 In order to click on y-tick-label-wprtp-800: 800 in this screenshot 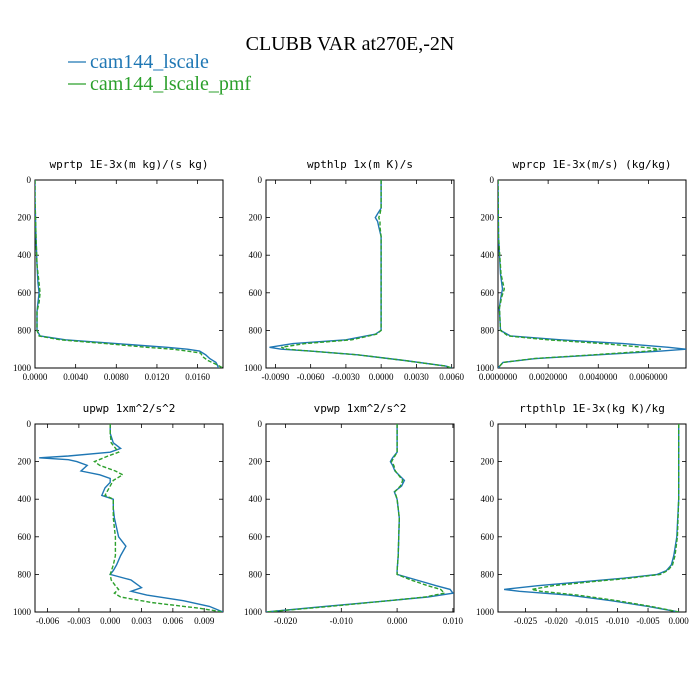, I will do `click(25, 330)`.